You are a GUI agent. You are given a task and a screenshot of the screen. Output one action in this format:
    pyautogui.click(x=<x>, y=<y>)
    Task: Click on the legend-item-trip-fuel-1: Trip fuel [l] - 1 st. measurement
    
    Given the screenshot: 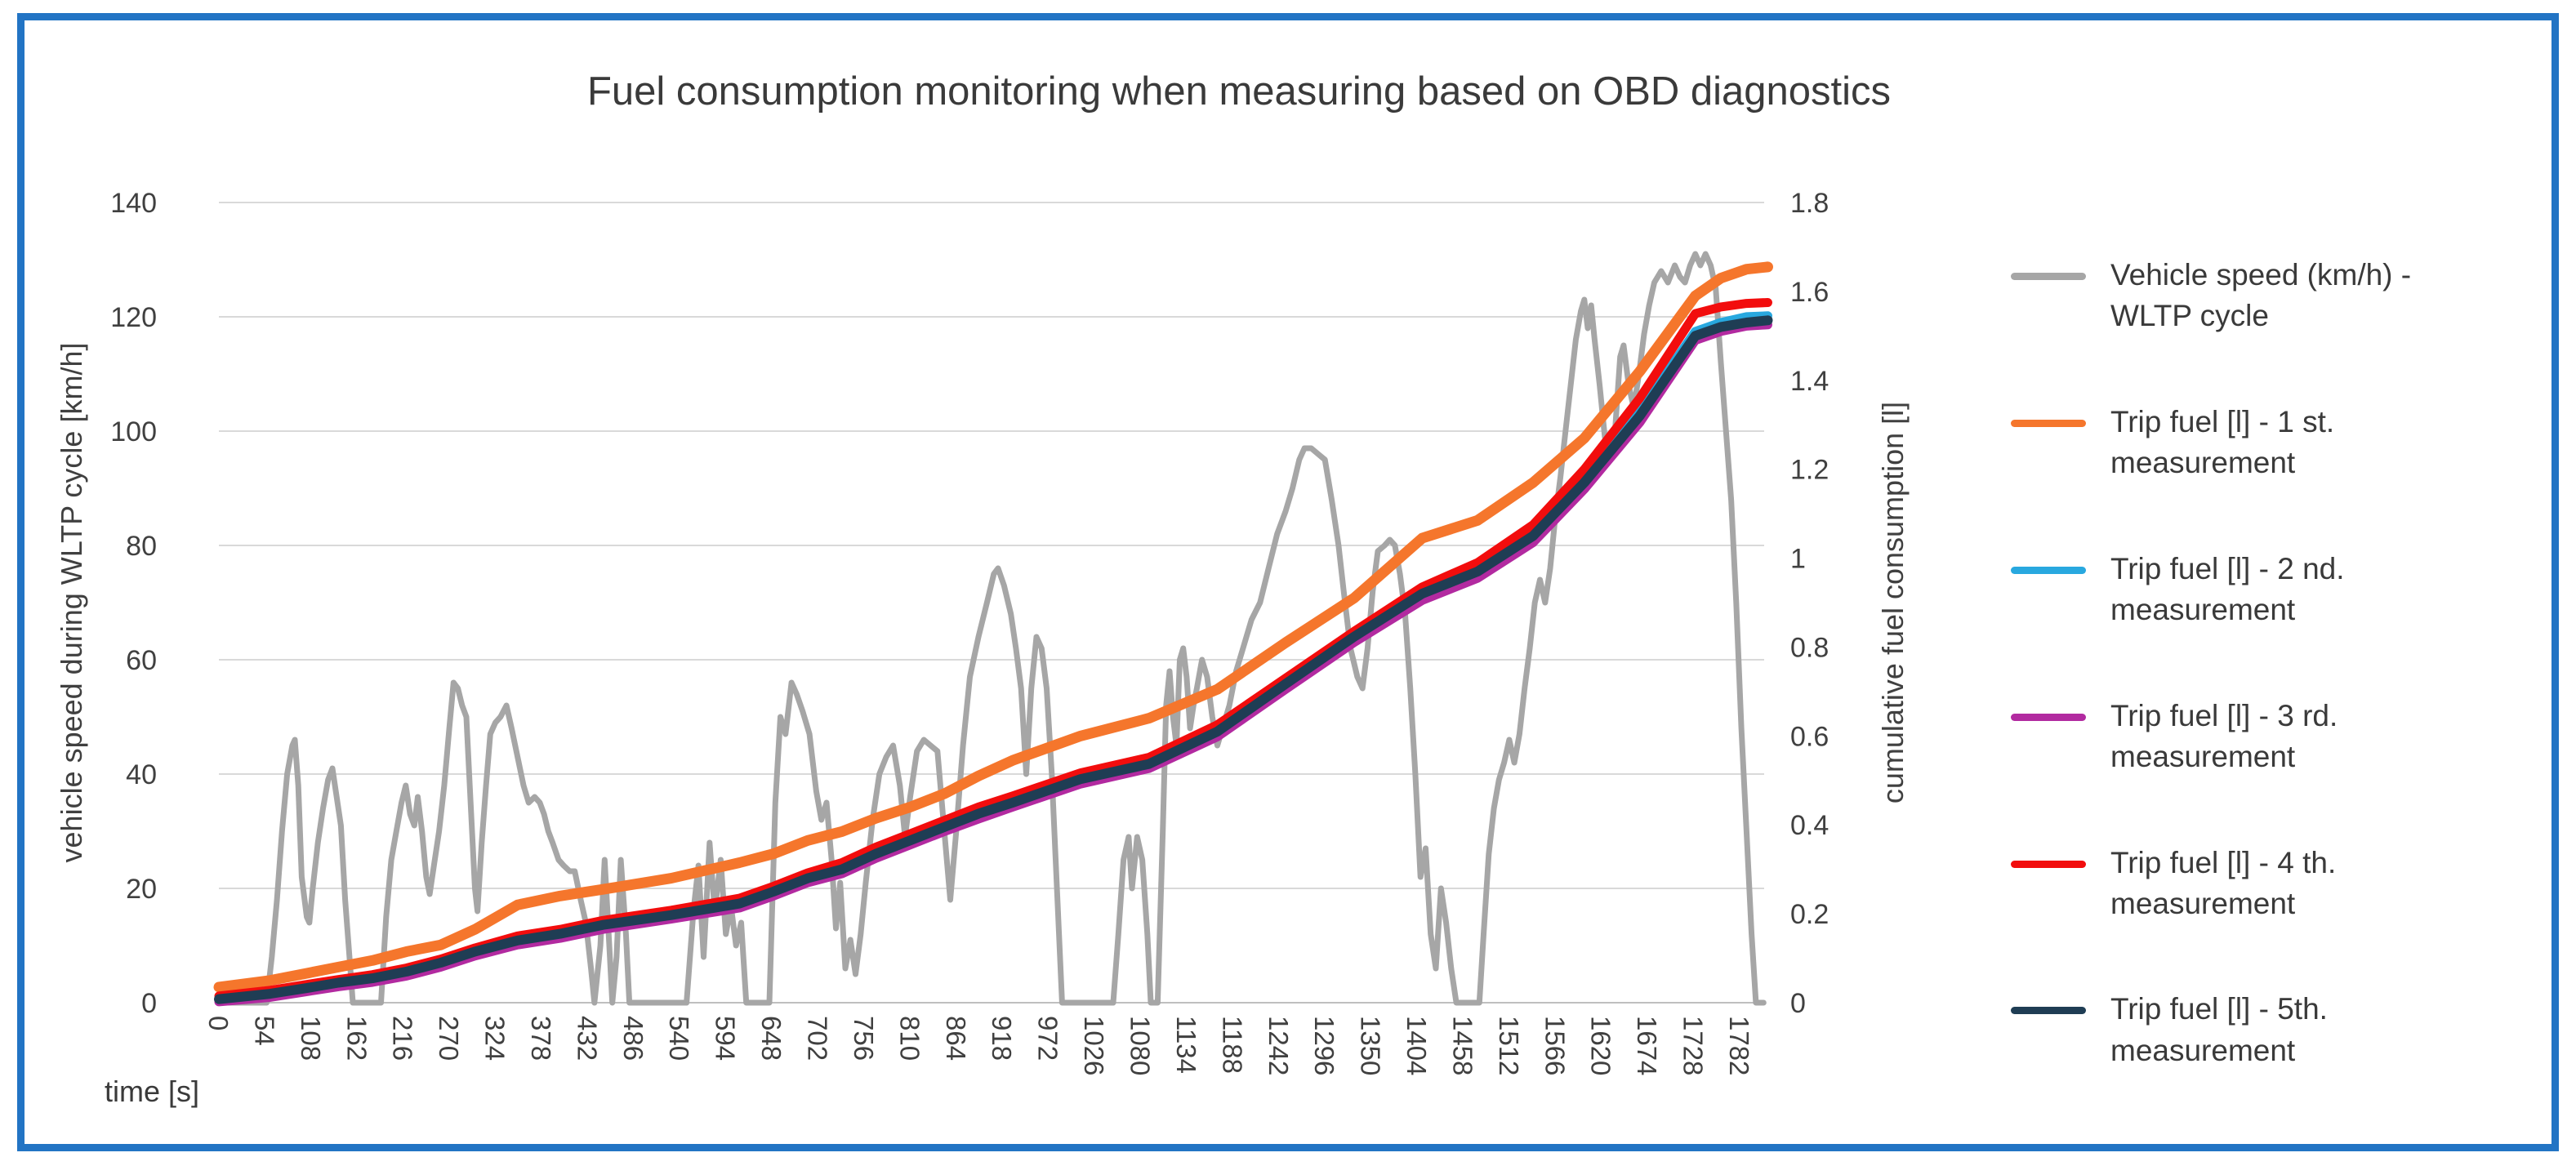 What is the action you would take?
    pyautogui.click(x=2280, y=443)
    